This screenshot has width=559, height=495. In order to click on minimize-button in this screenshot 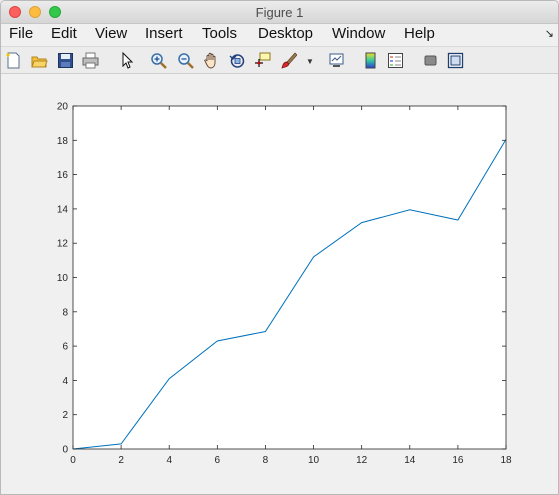, I will do `click(35, 12)`.